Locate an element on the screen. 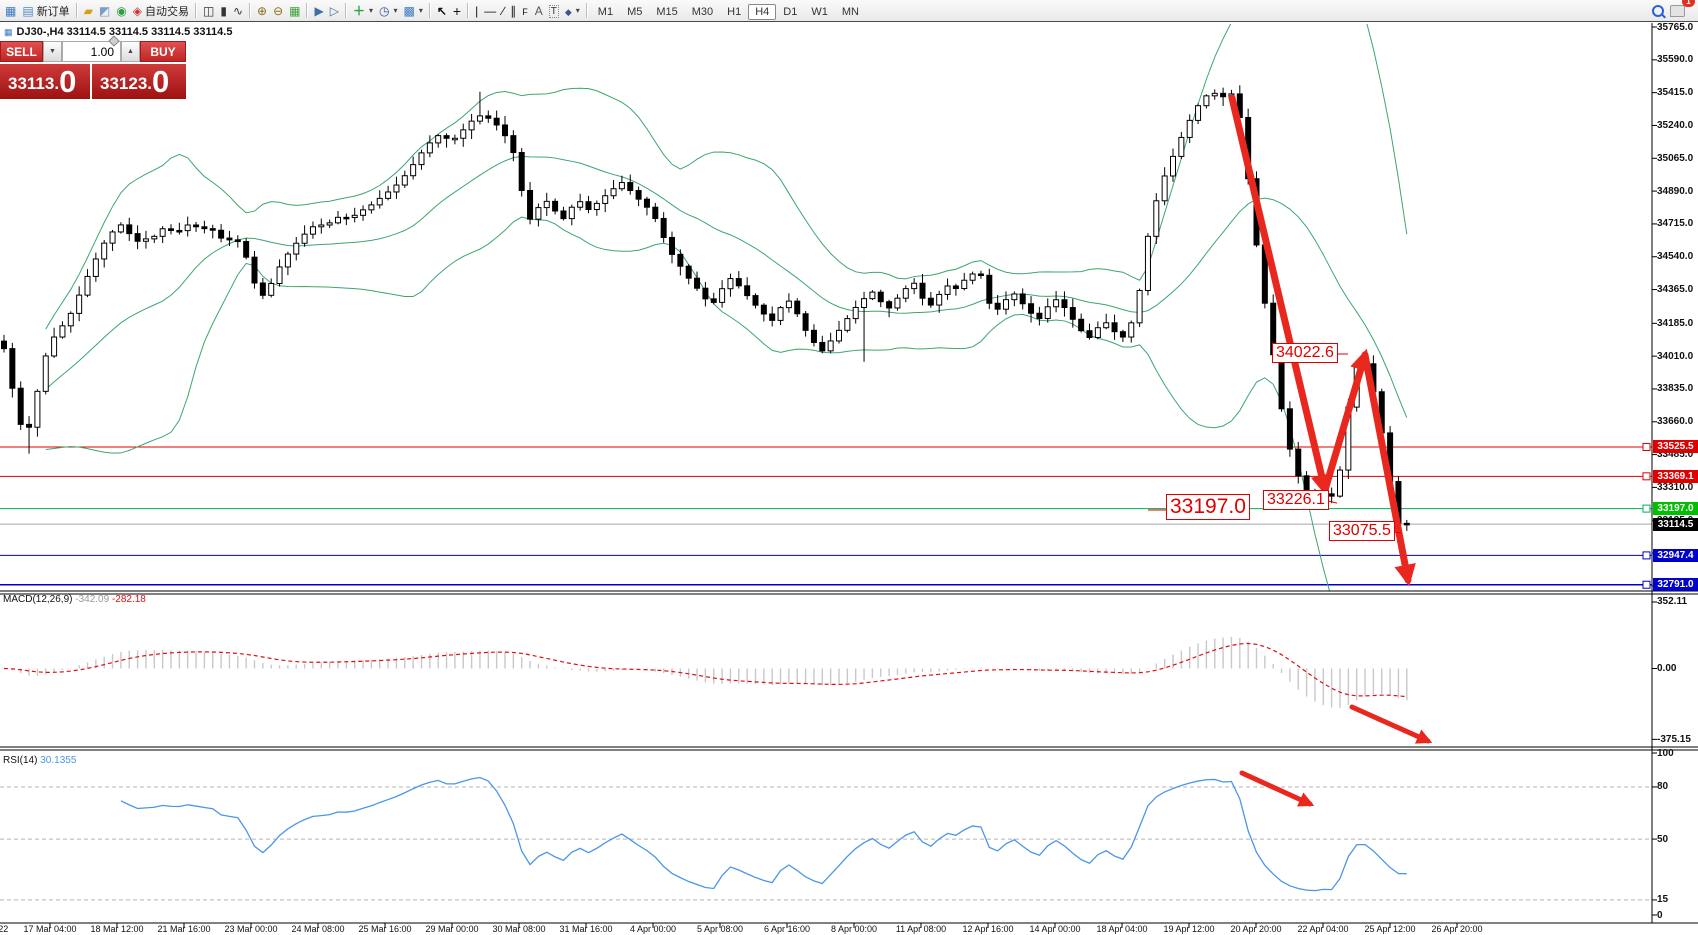  buy-price-big-digit: 0 is located at coordinates (161, 81).